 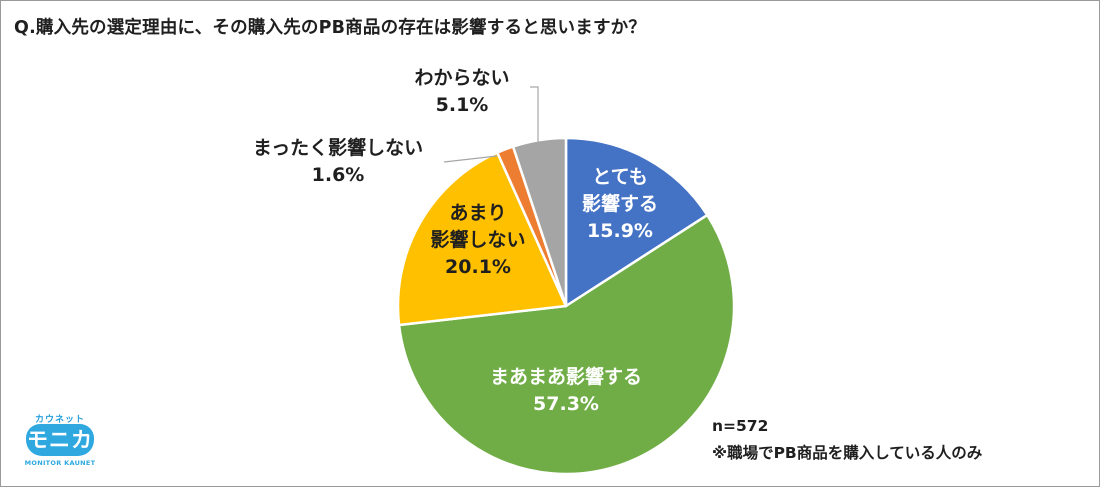 What do you see at coordinates (478, 267) in the screenshot?
I see `slice-value-label: 20.1%` at bounding box center [478, 267].